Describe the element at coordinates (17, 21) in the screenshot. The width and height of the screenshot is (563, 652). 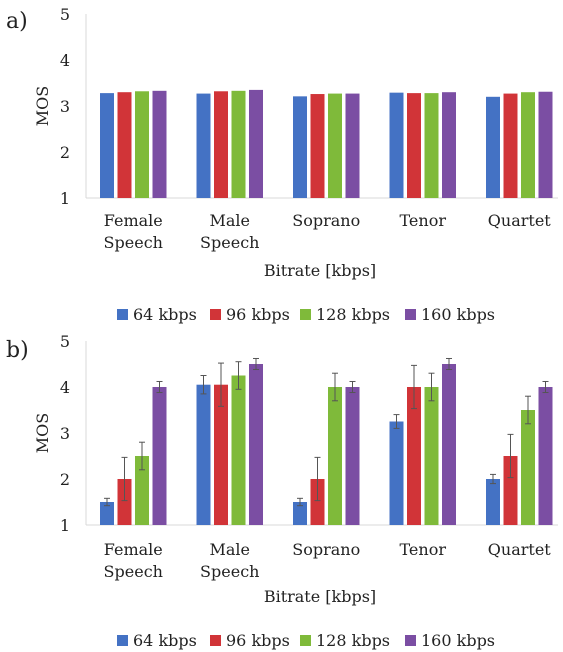
I see `panel-label: a)` at that location.